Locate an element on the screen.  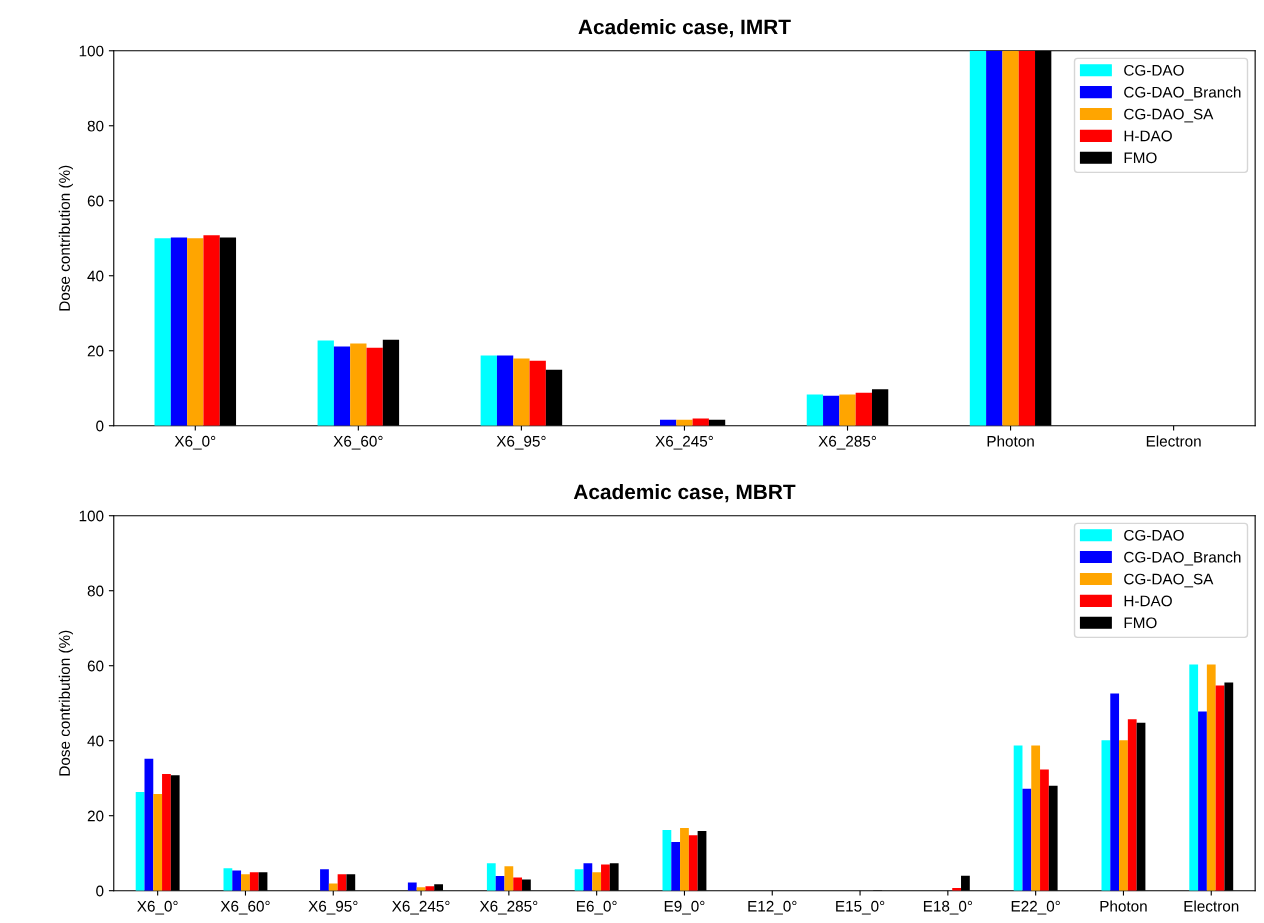
x-tick-label: Photon is located at coordinates (1010, 441).